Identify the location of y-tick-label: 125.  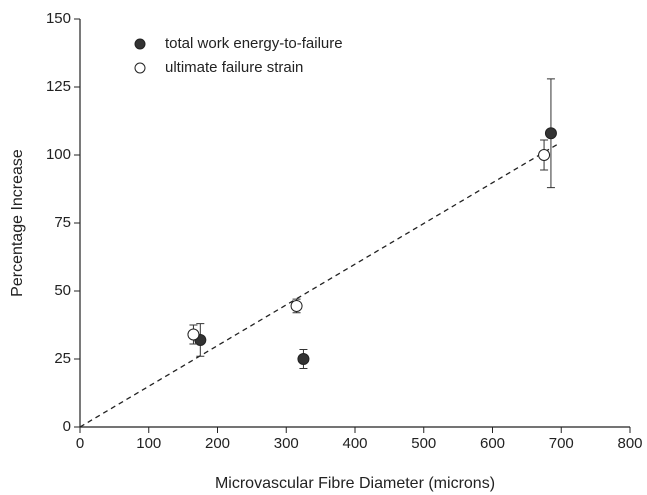
(58, 86).